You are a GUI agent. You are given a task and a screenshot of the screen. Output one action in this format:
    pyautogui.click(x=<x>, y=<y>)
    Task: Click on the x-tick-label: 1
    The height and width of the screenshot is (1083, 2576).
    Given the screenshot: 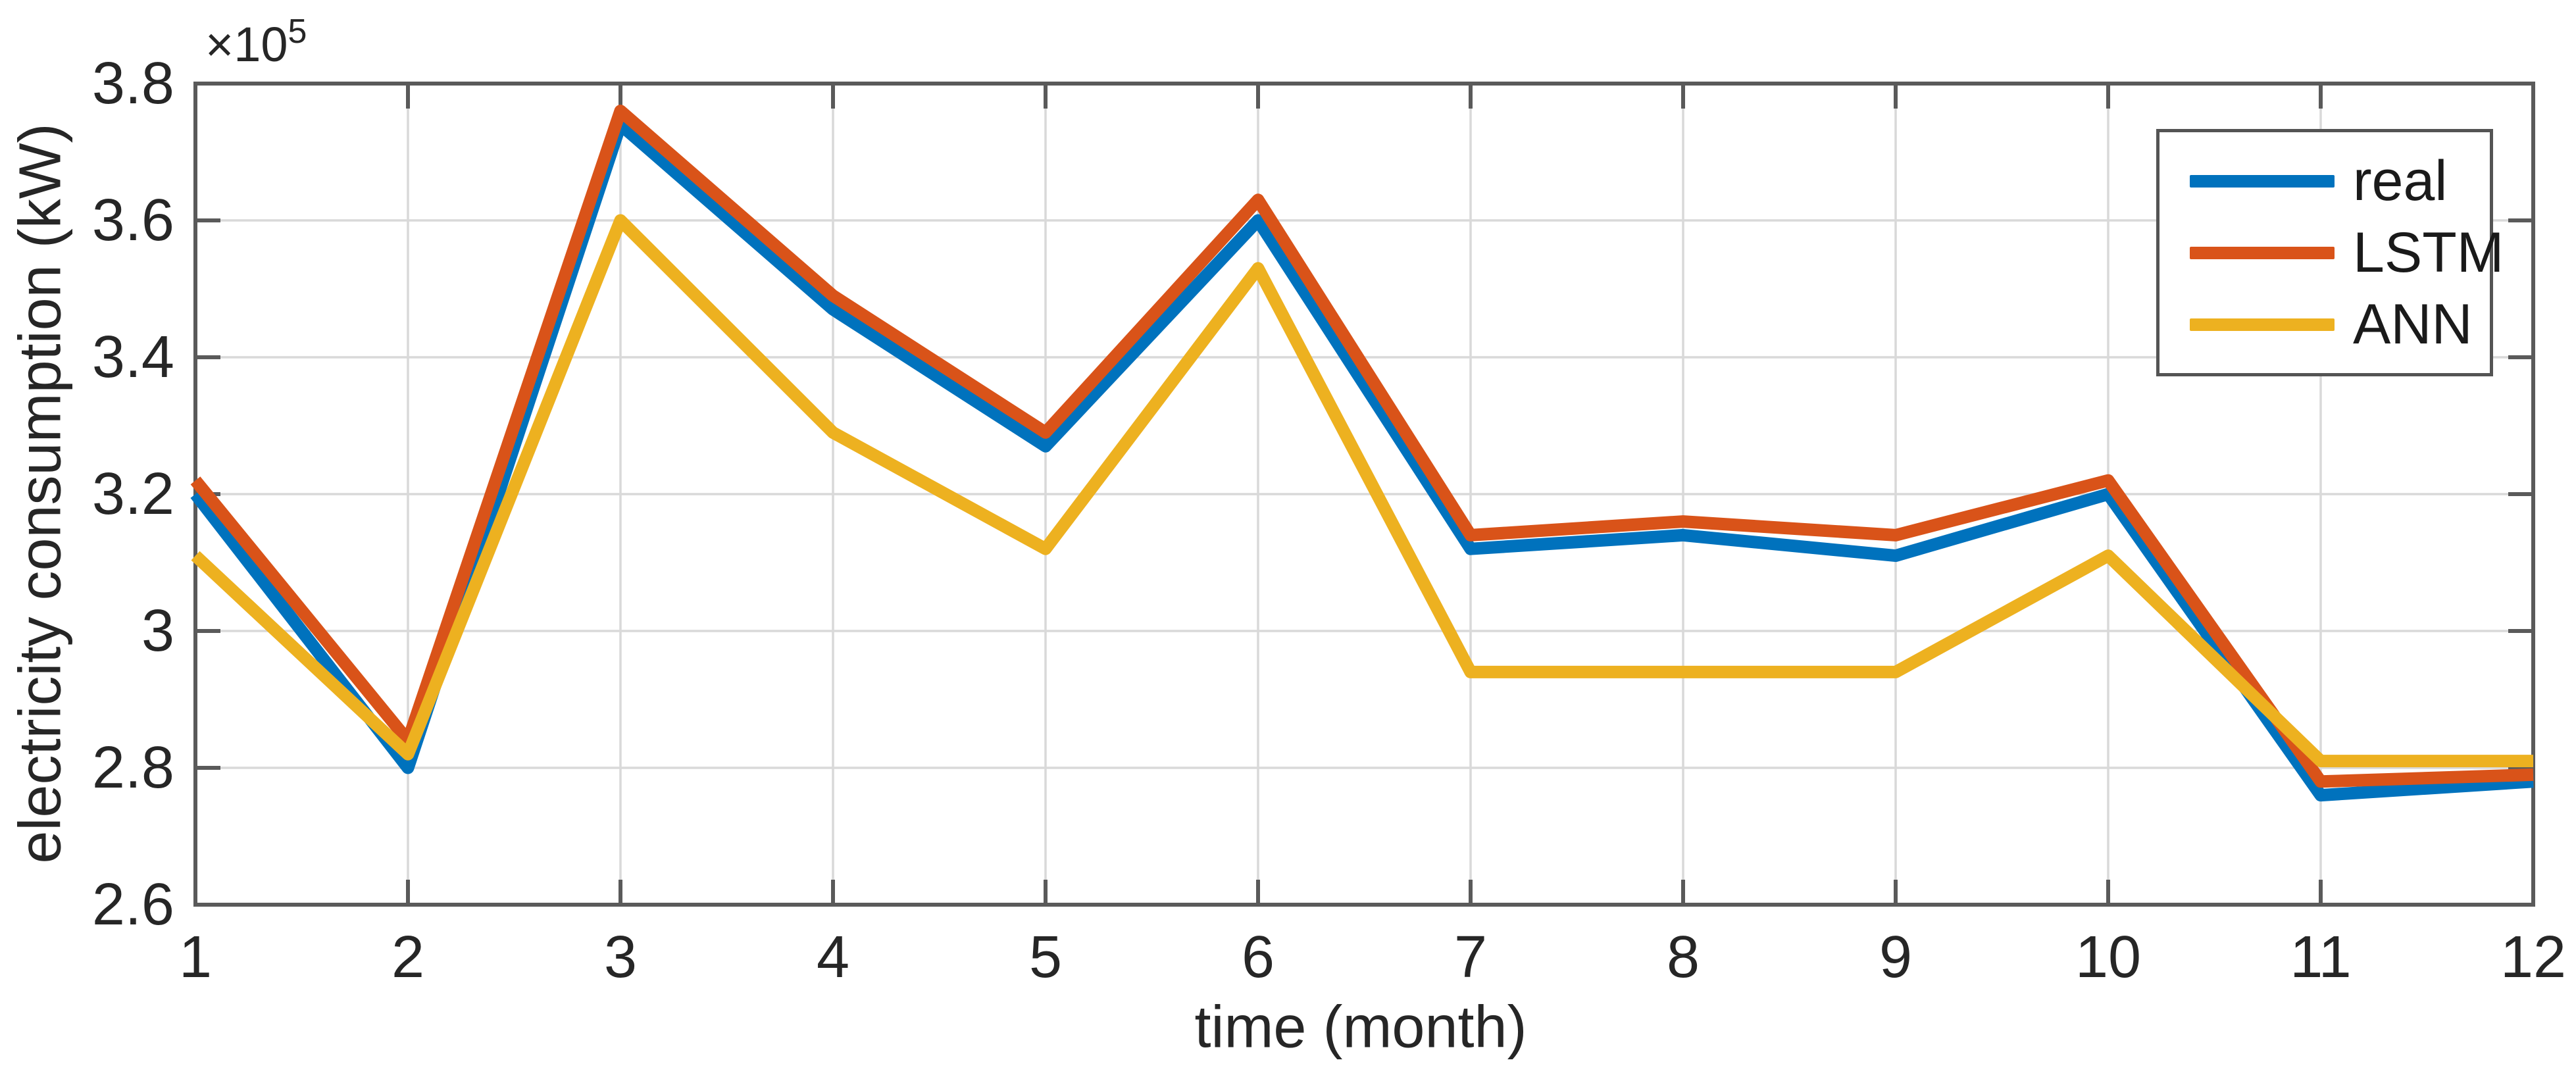 What is the action you would take?
    pyautogui.click(x=195, y=957)
    